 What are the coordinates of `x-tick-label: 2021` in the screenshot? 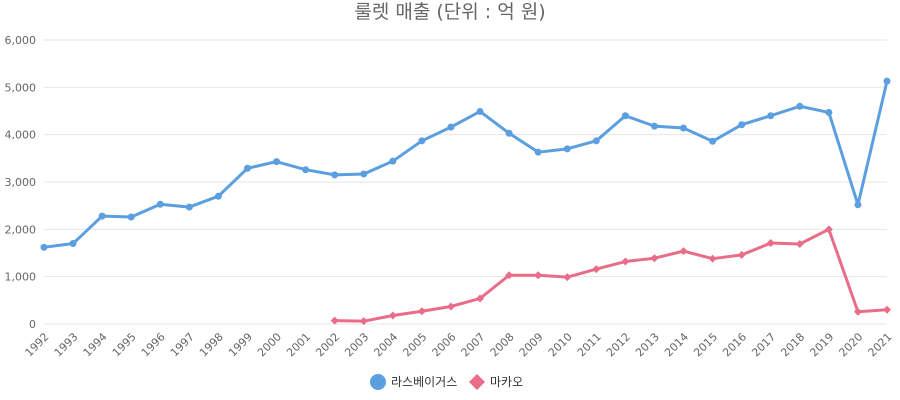 It's located at (880, 344).